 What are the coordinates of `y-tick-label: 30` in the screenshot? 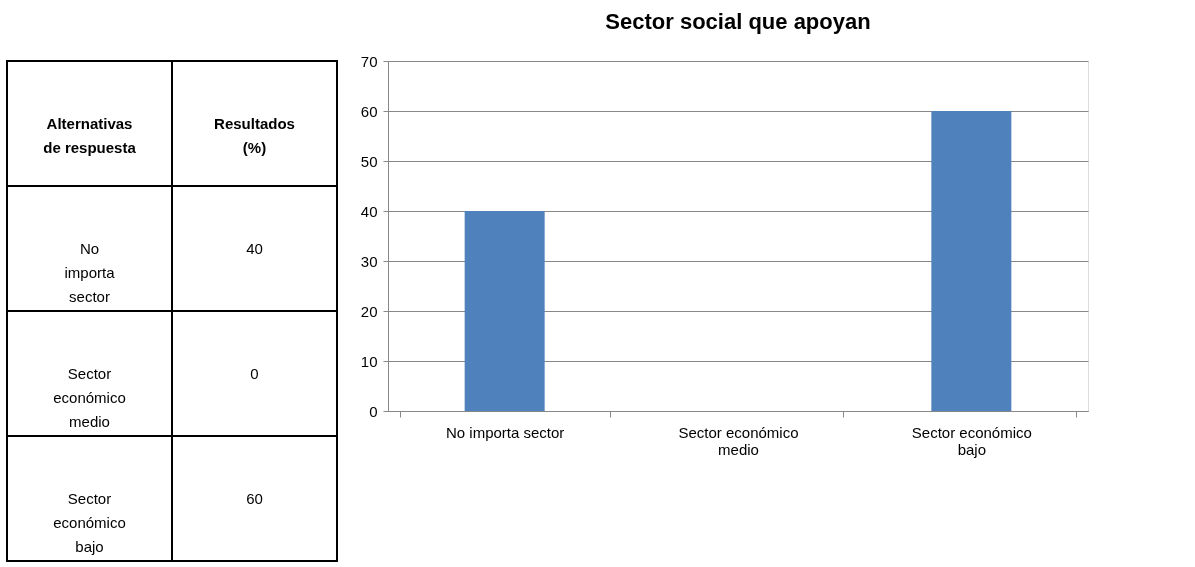 It's located at (369, 261).